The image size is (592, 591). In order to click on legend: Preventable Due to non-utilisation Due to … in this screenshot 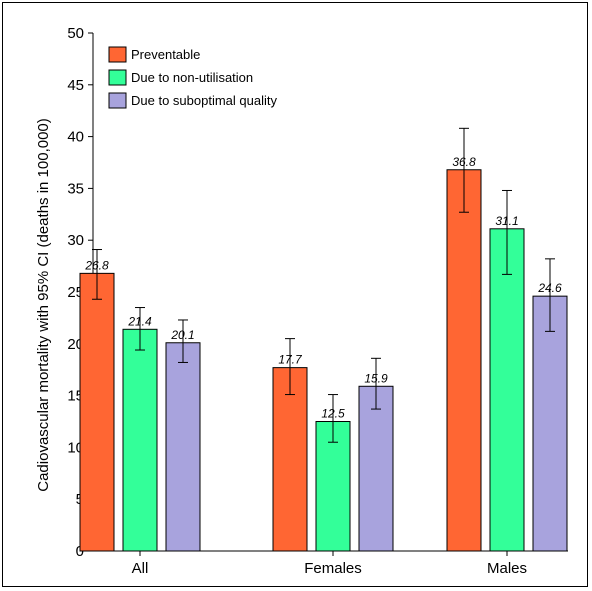, I will do `click(192, 77)`.